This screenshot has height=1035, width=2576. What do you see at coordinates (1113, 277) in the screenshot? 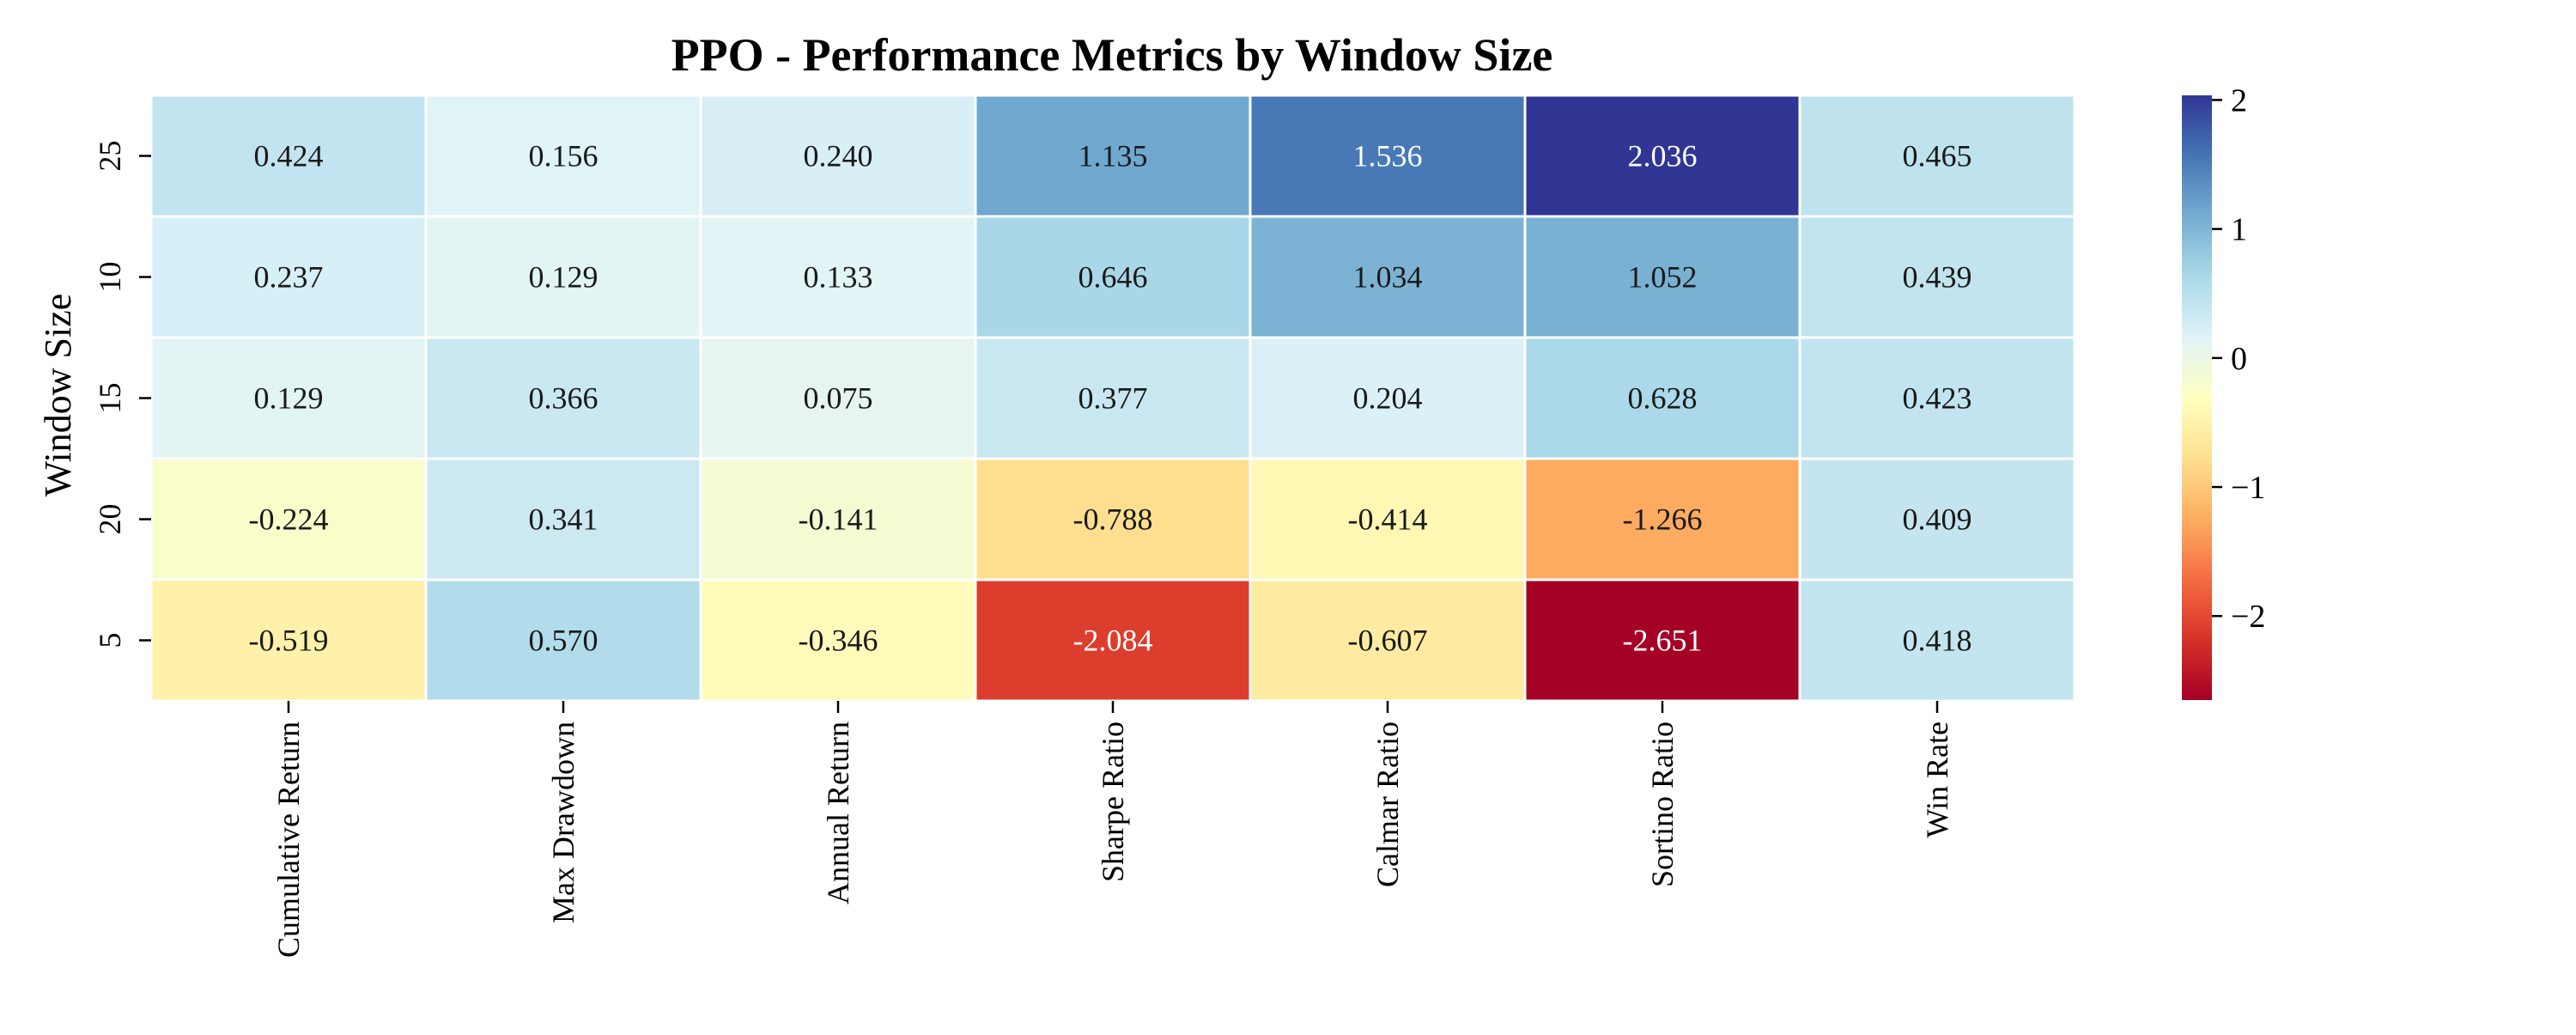
I see `cell-value-label: 0.646` at bounding box center [1113, 277].